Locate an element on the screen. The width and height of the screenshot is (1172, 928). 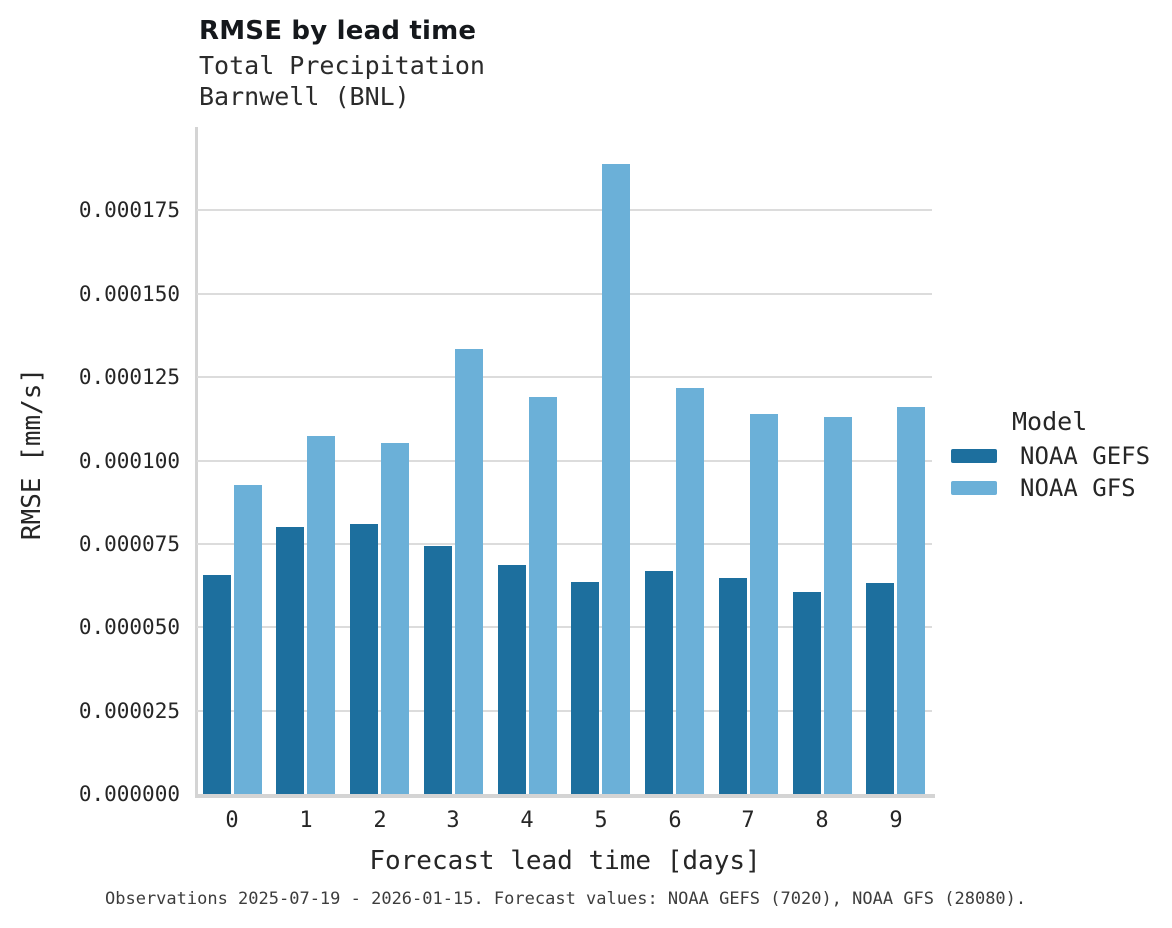
x-tick-label-4: 4 is located at coordinates (527, 820).